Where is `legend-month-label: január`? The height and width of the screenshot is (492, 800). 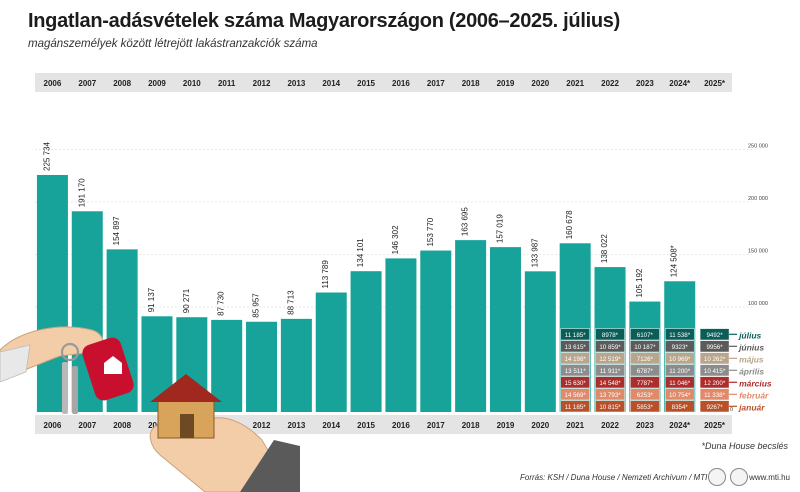 legend-month-label: január is located at coordinates (751, 407).